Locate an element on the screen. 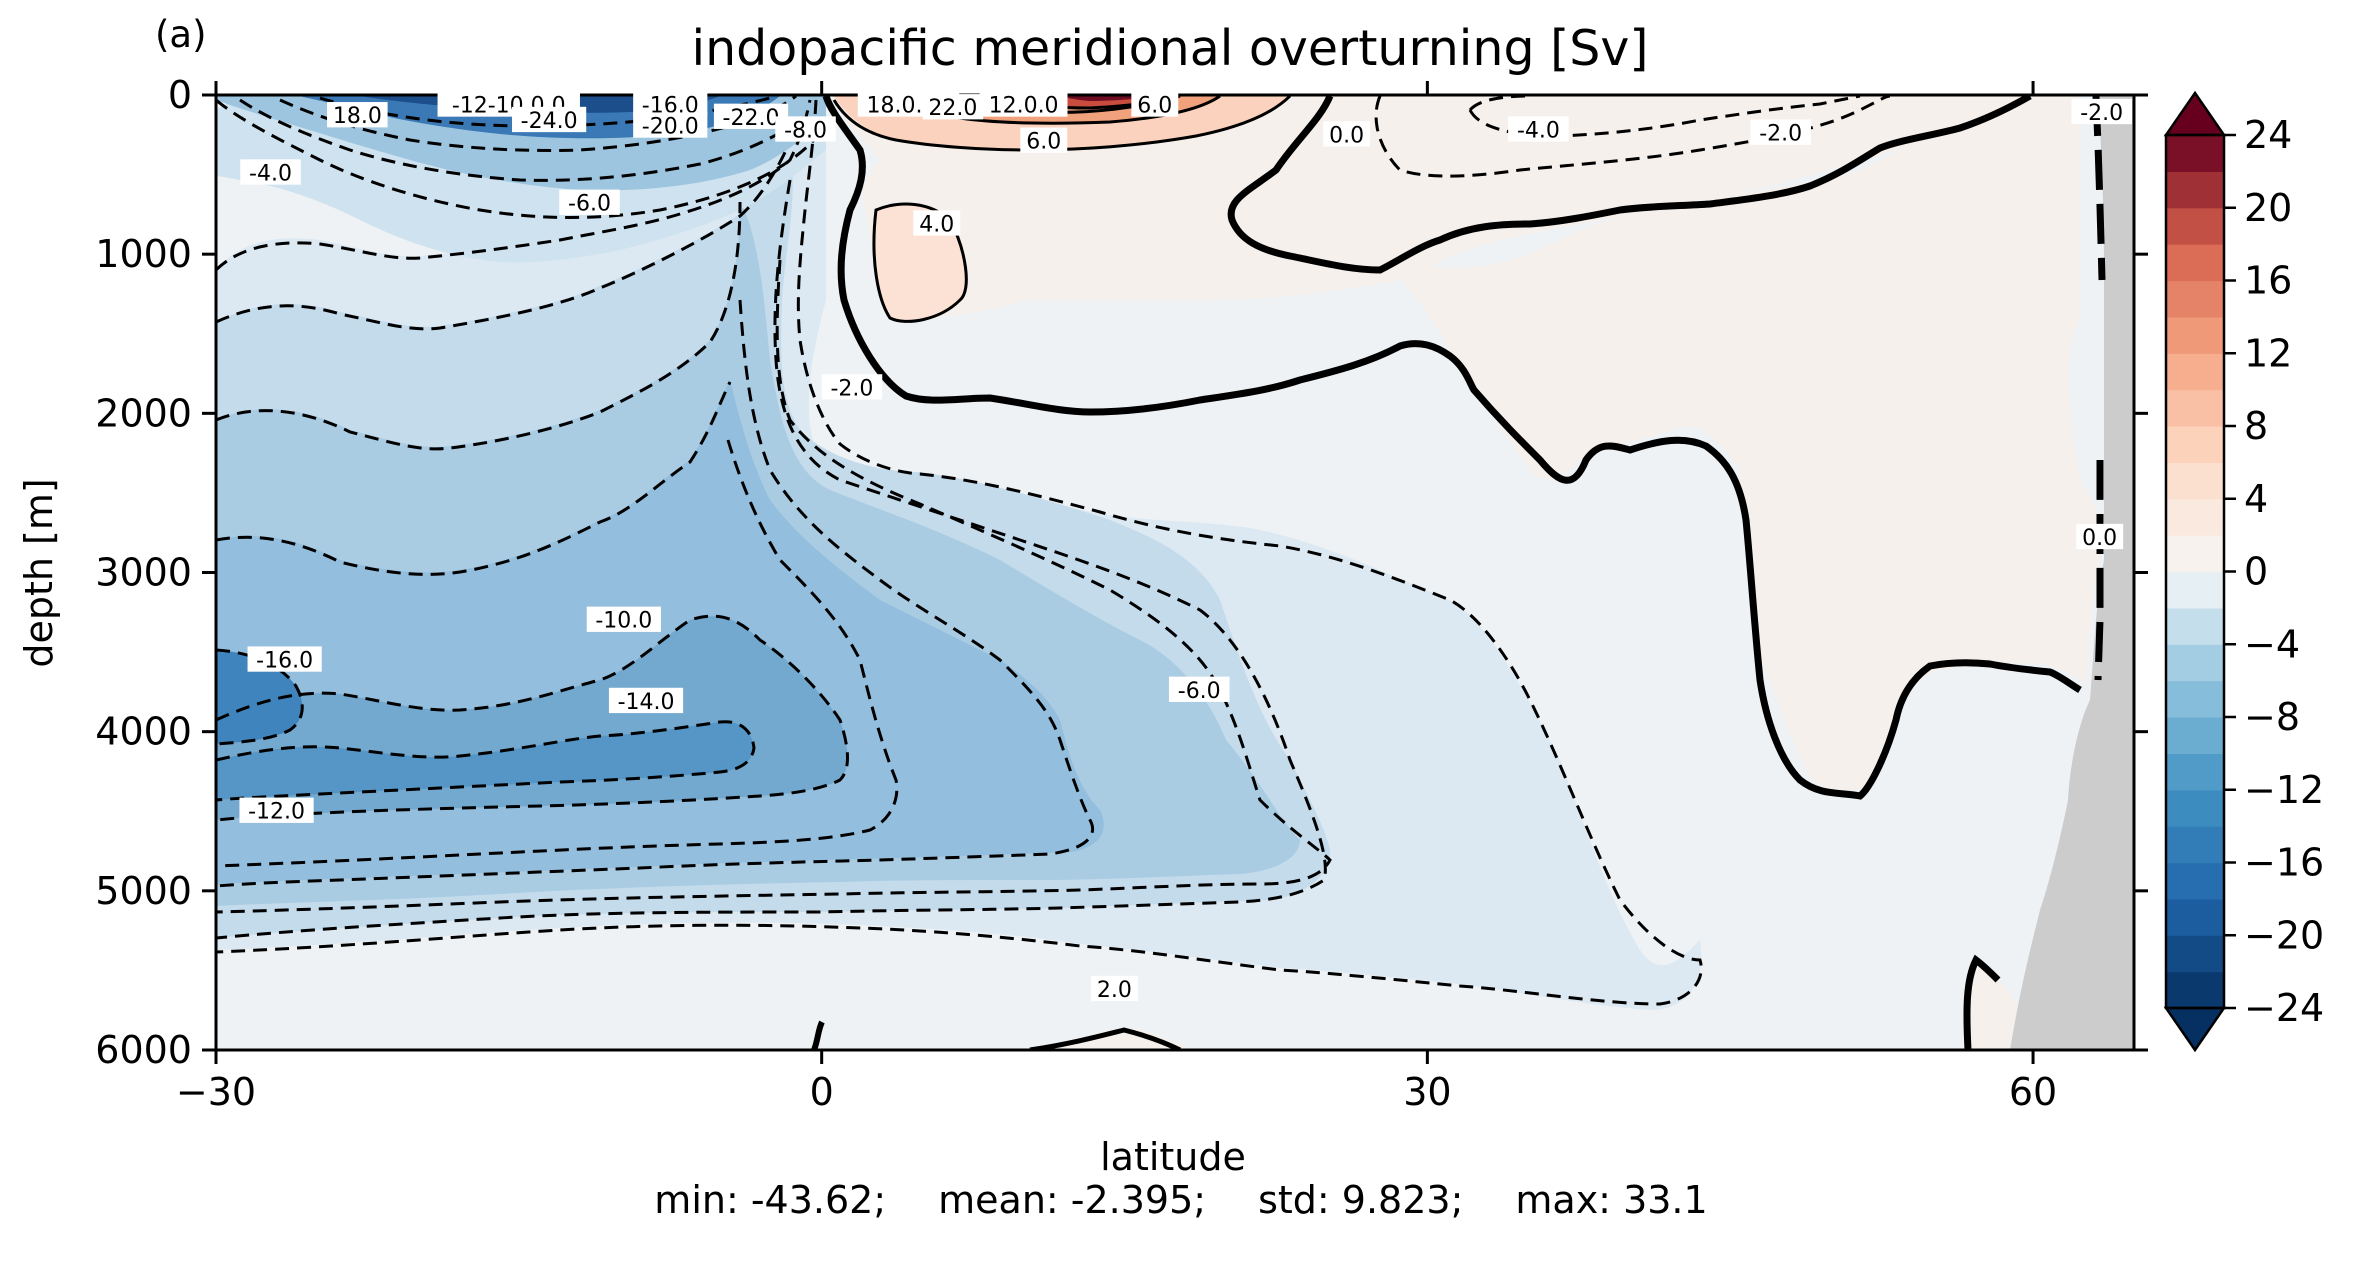 The height and width of the screenshot is (1263, 2362). contour-label: 22.0 is located at coordinates (952, 108).